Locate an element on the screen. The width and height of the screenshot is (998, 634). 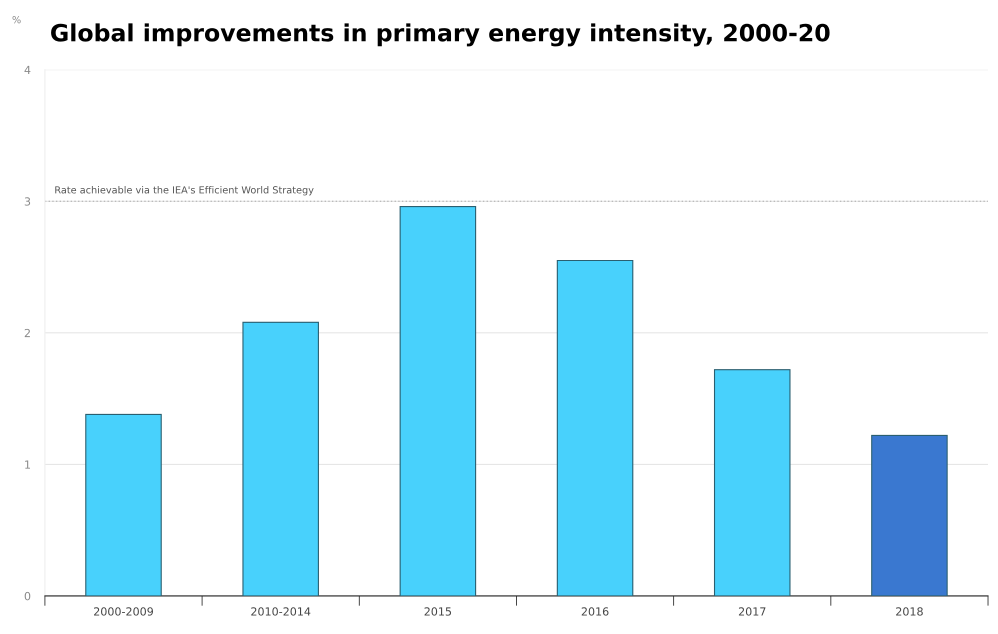
y-tick-label: 2 is located at coordinates (27, 333).